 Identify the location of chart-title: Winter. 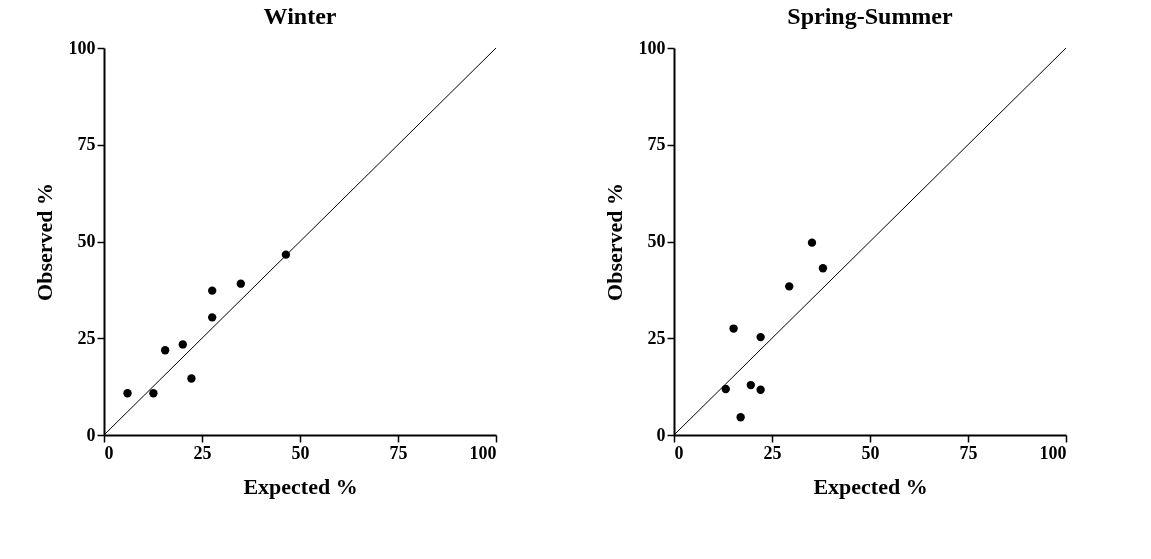
(300, 16).